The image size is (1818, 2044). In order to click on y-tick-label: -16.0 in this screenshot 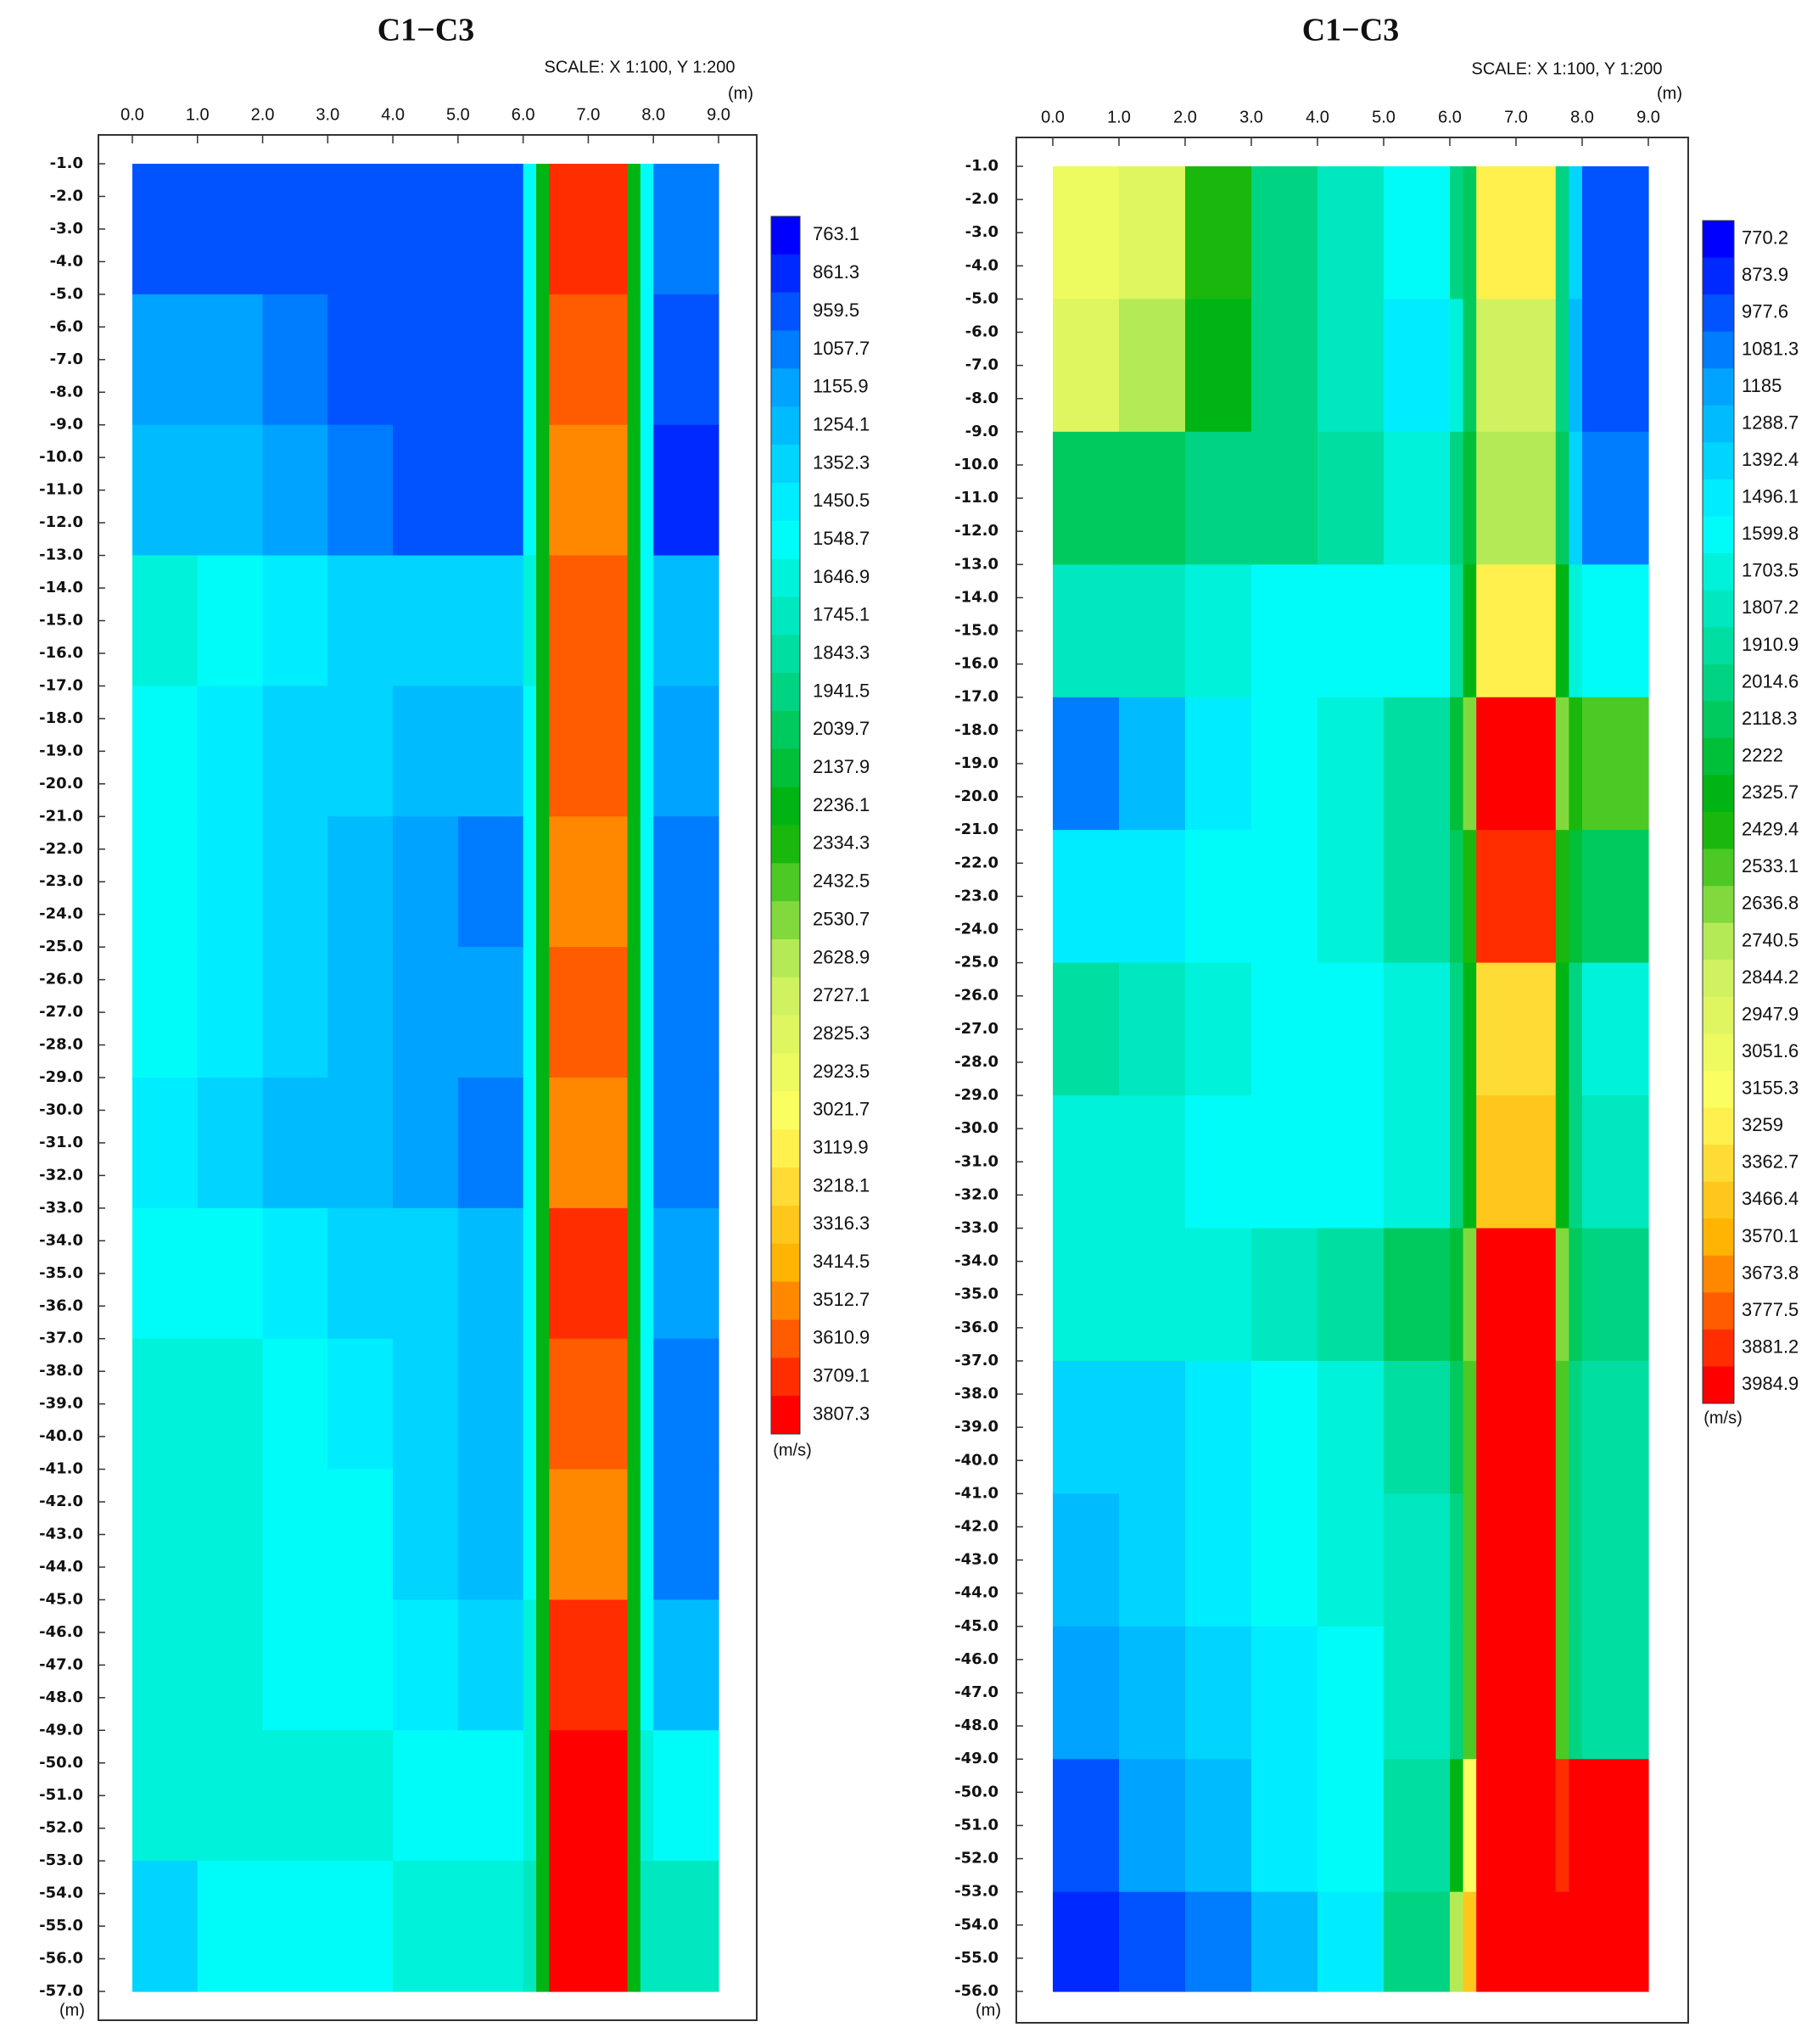, I will do `click(61, 653)`.